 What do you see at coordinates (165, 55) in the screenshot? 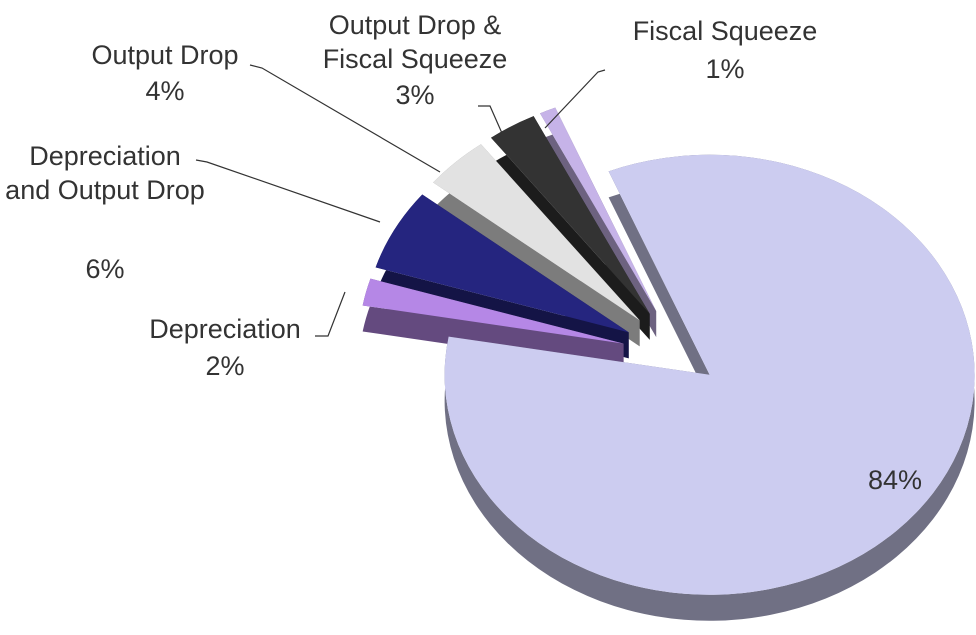
I see `category-label: Output Drop` at bounding box center [165, 55].